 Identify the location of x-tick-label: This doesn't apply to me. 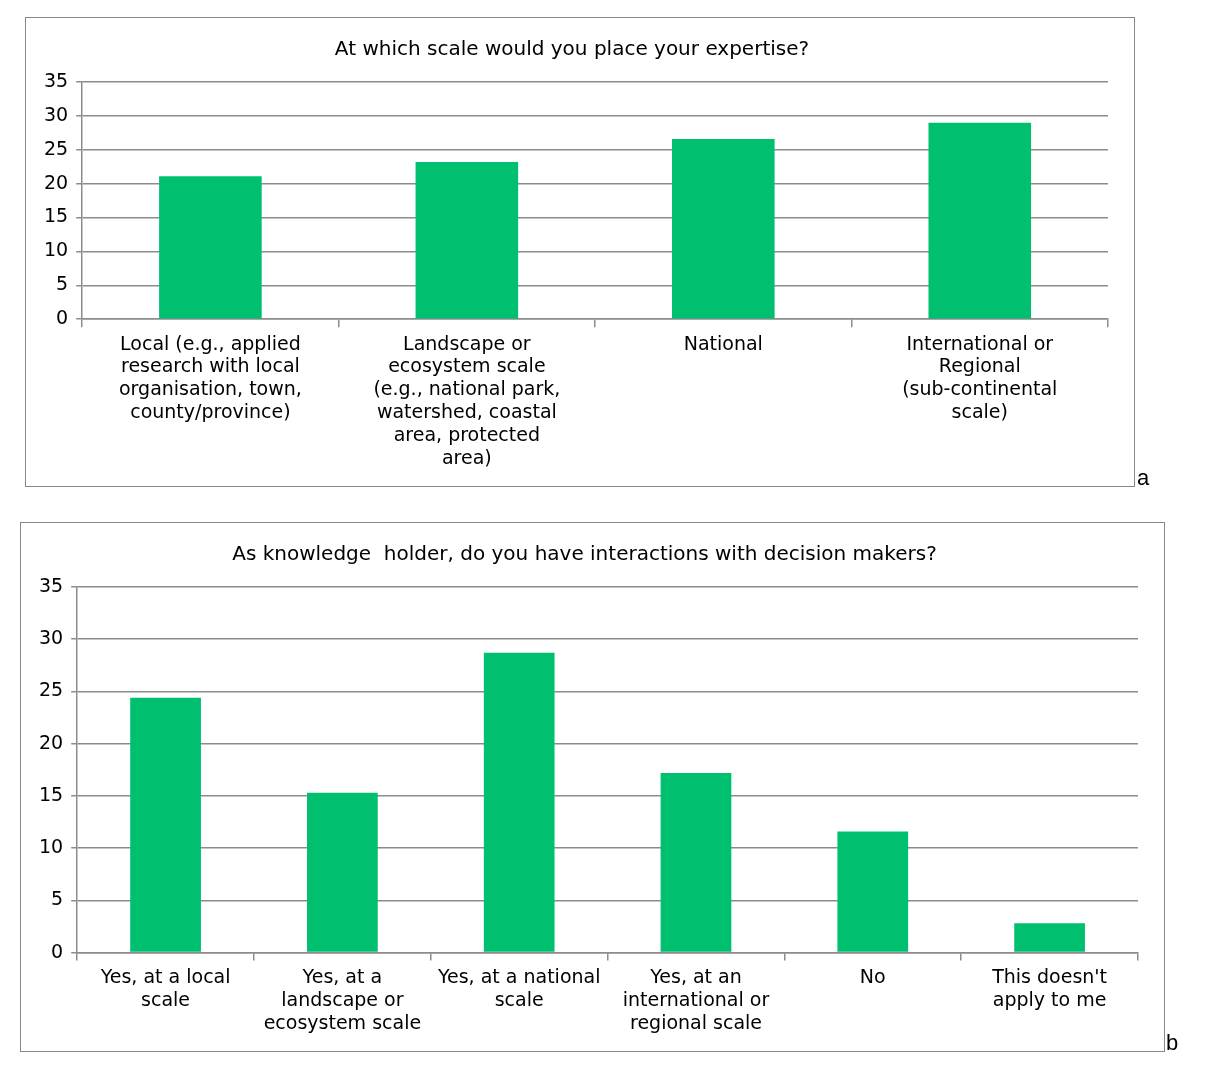
(1049, 987).